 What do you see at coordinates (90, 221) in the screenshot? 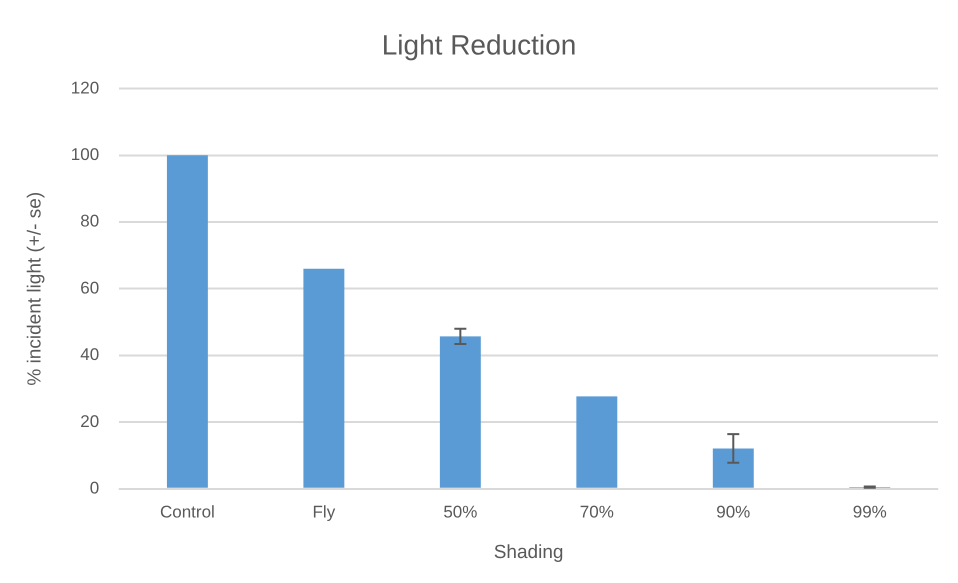
I see `y-tick-label: 80` at bounding box center [90, 221].